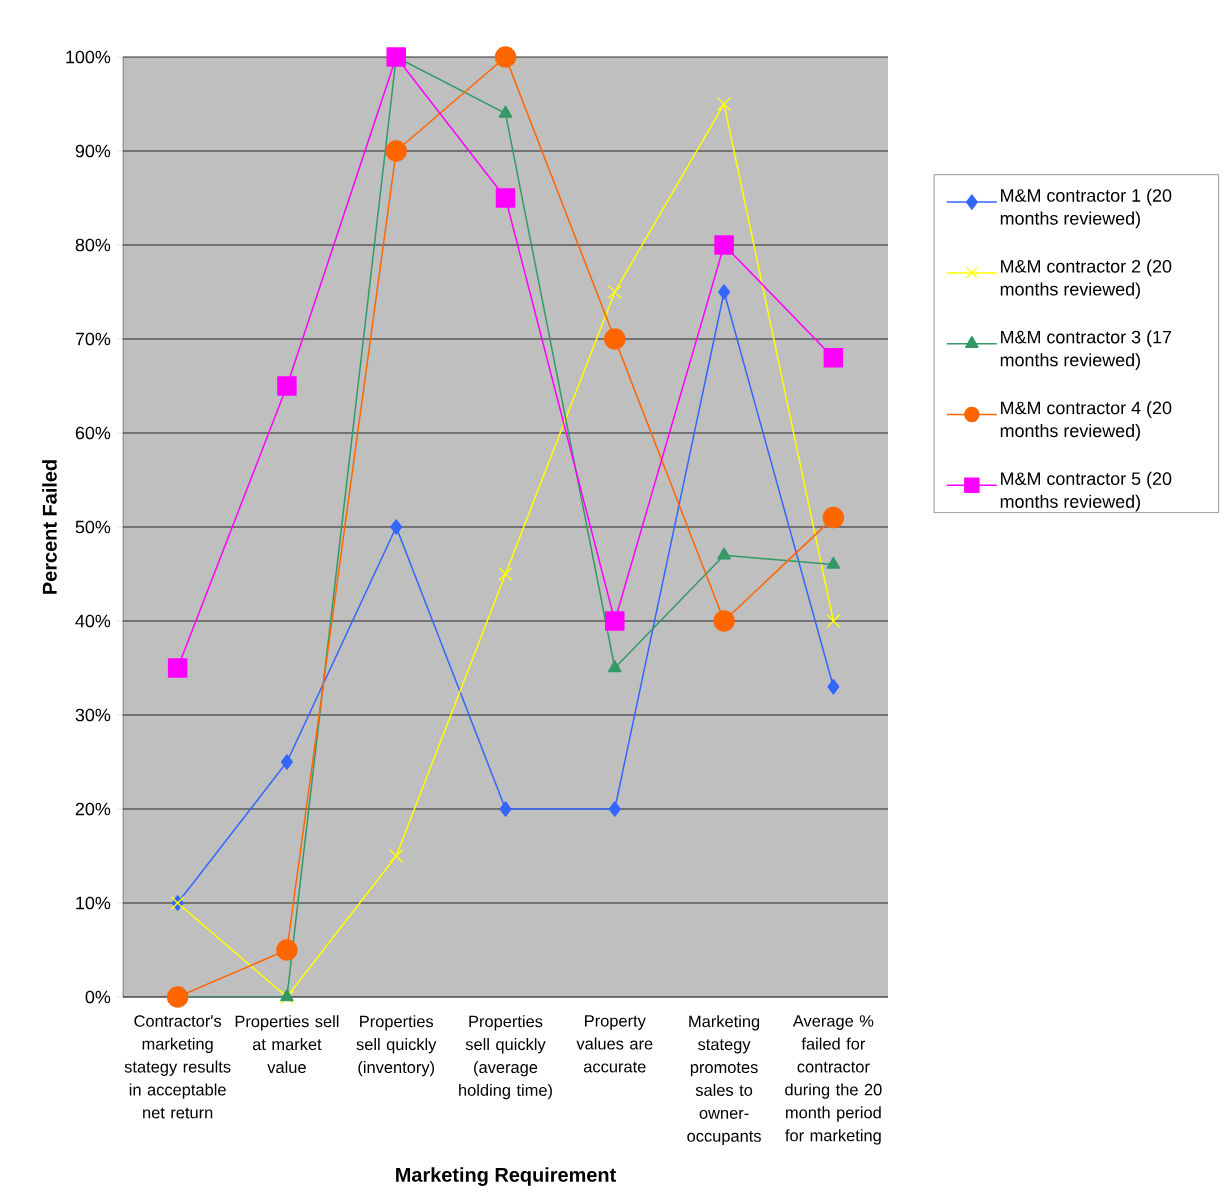 The height and width of the screenshot is (1192, 1225). What do you see at coordinates (93, 527) in the screenshot?
I see `y-tick-label: 50%` at bounding box center [93, 527].